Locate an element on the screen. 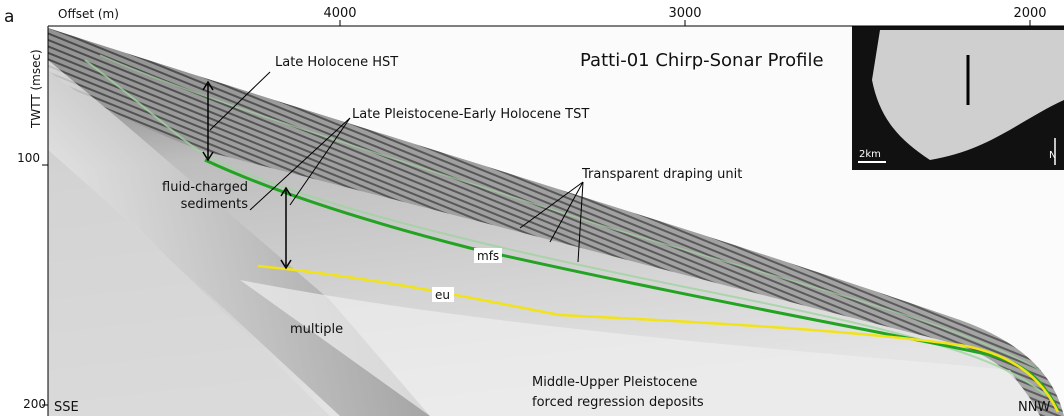 Image resolution: width=1064 pixels, height=420 pixels. inset-north: N is located at coordinates (1052, 155).